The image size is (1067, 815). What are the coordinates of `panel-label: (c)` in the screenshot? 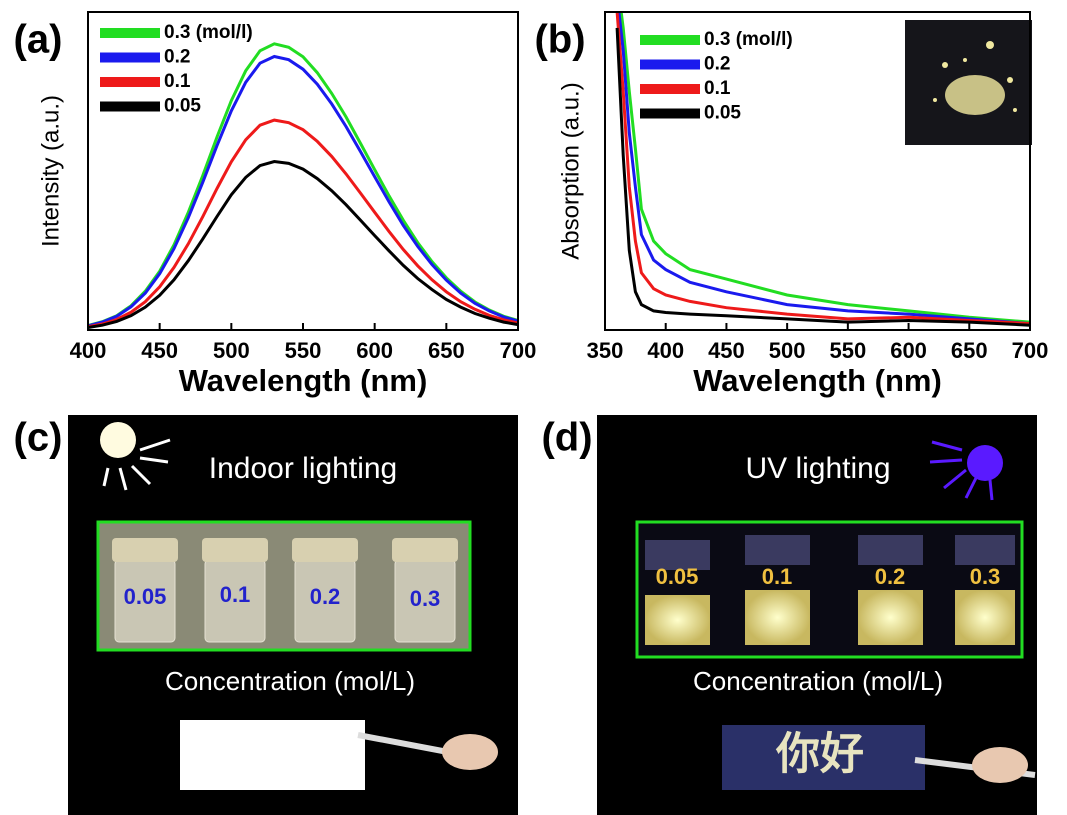 It's located at (38, 438).